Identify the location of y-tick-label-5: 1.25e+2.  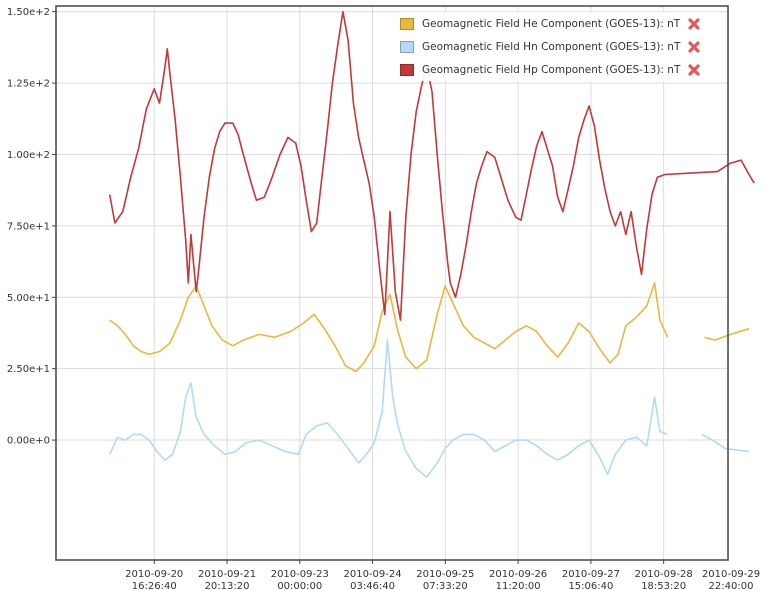
(28, 84).